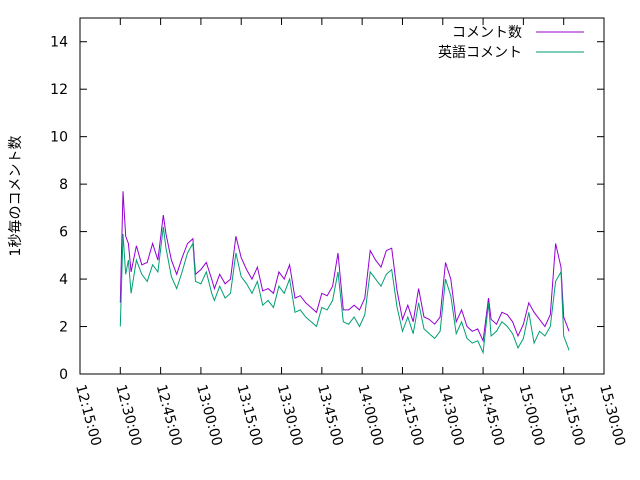 This screenshot has width=640, height=480. Describe the element at coordinates (63, 280) in the screenshot. I see `y-tick-label: 4` at that location.